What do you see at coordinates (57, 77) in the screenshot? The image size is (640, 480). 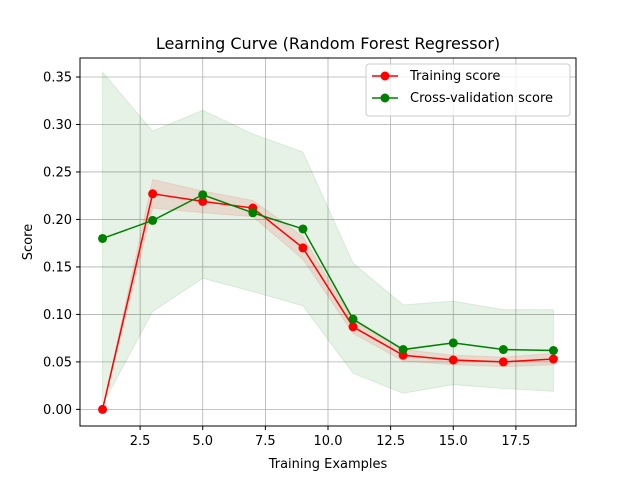 I see `y-tick-label: 0.35` at bounding box center [57, 77].